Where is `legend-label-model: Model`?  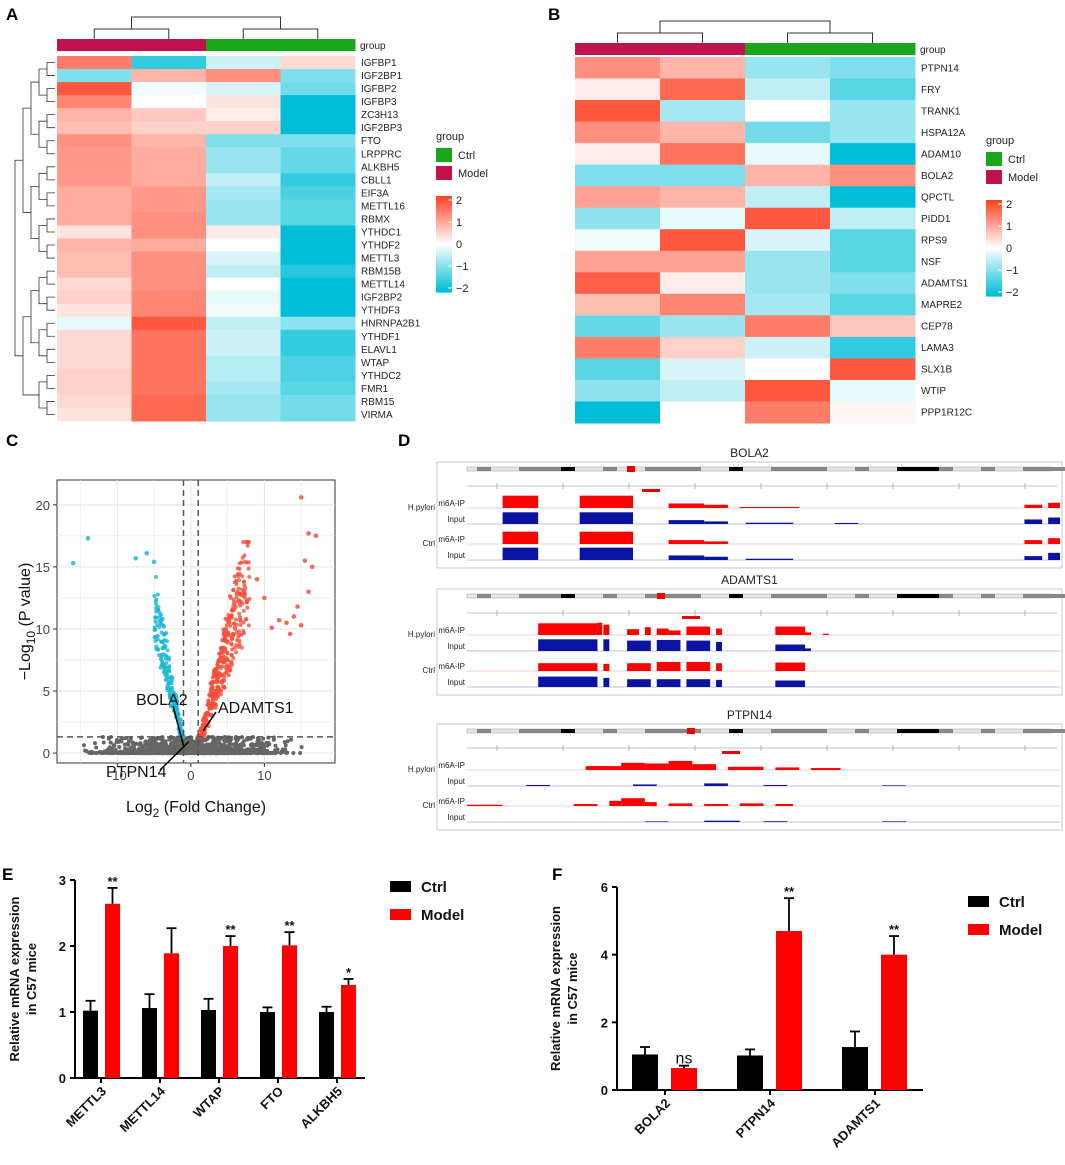 legend-label-model: Model is located at coordinates (1023, 178).